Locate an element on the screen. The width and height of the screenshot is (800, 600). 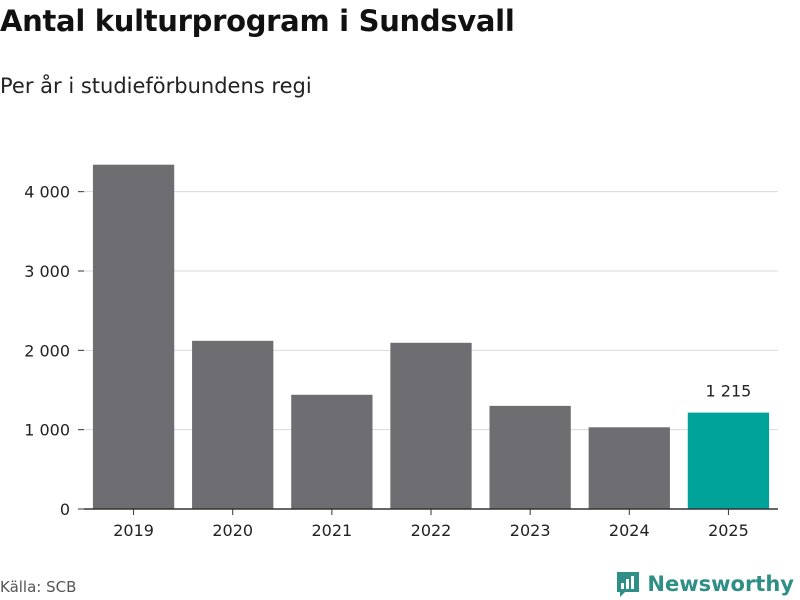
x-tick-label: 2023 is located at coordinates (530, 530).